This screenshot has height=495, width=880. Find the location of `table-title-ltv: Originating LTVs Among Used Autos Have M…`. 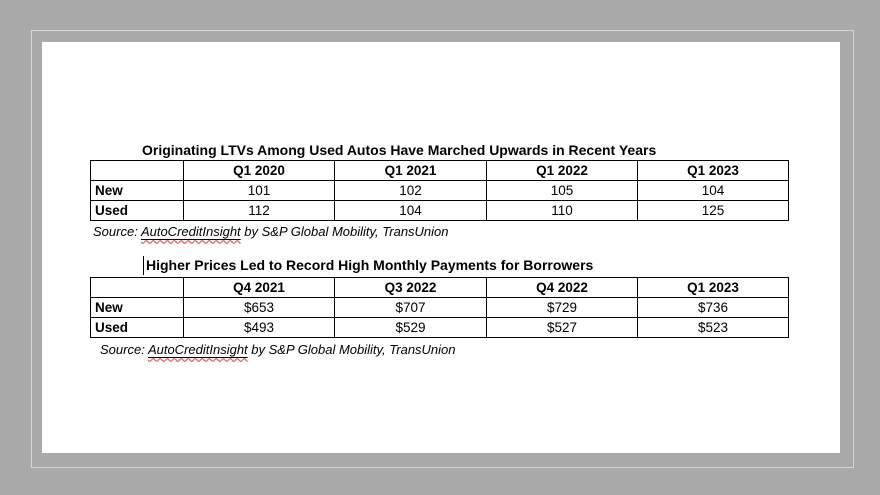

table-title-ltv: Originating LTVs Among Used Autos Have M… is located at coordinates (399, 150).